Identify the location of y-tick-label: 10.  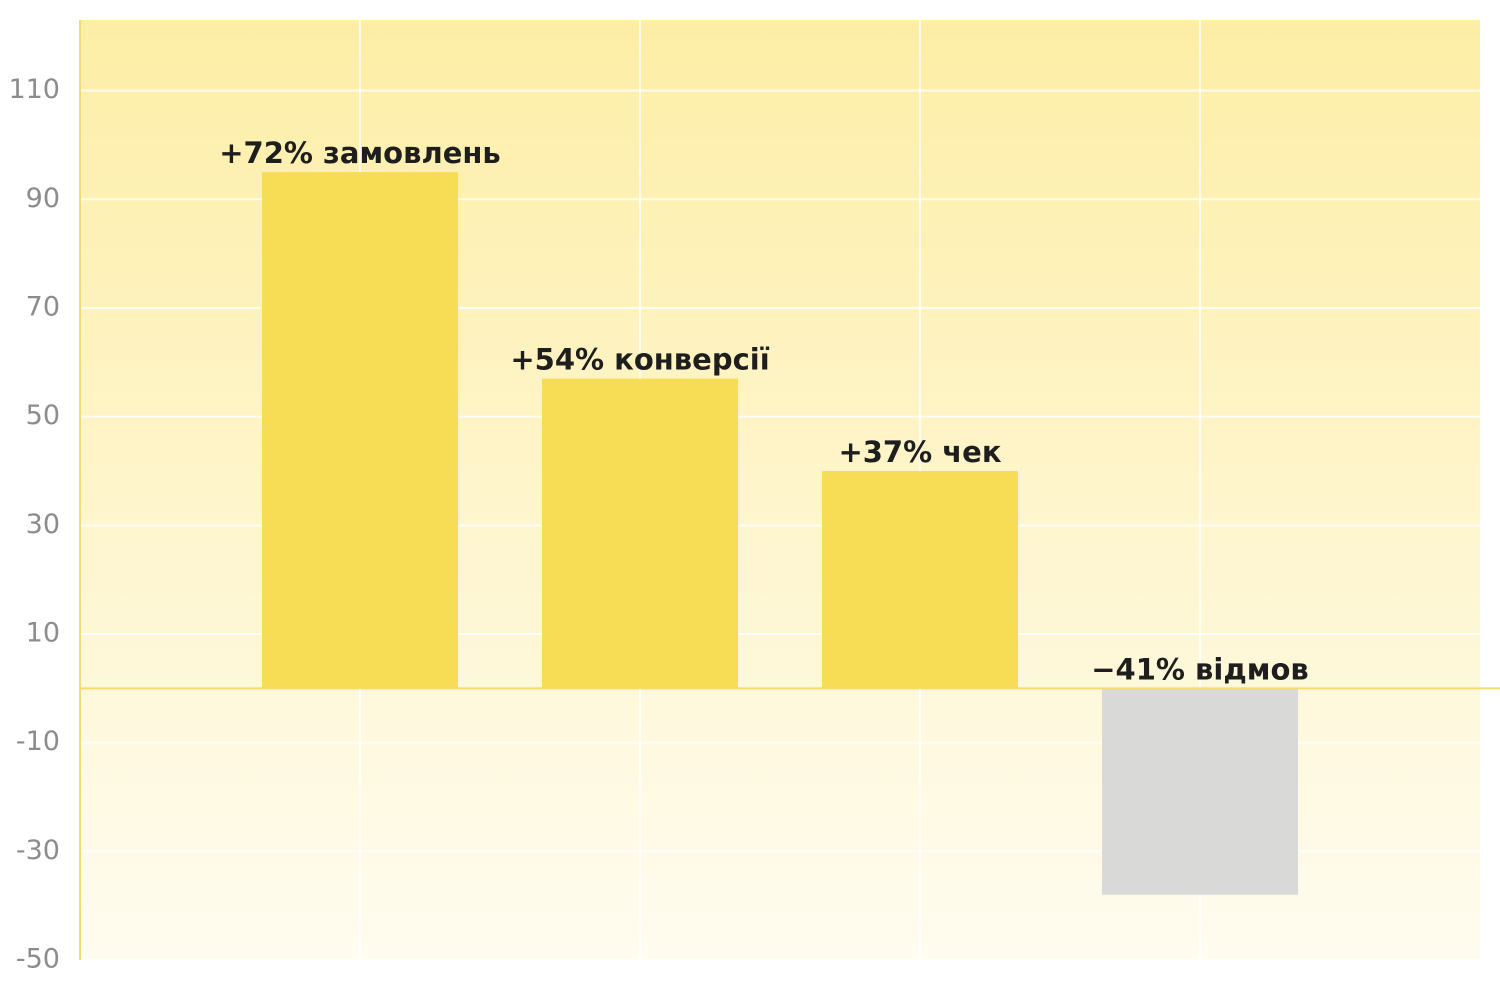
(43, 632).